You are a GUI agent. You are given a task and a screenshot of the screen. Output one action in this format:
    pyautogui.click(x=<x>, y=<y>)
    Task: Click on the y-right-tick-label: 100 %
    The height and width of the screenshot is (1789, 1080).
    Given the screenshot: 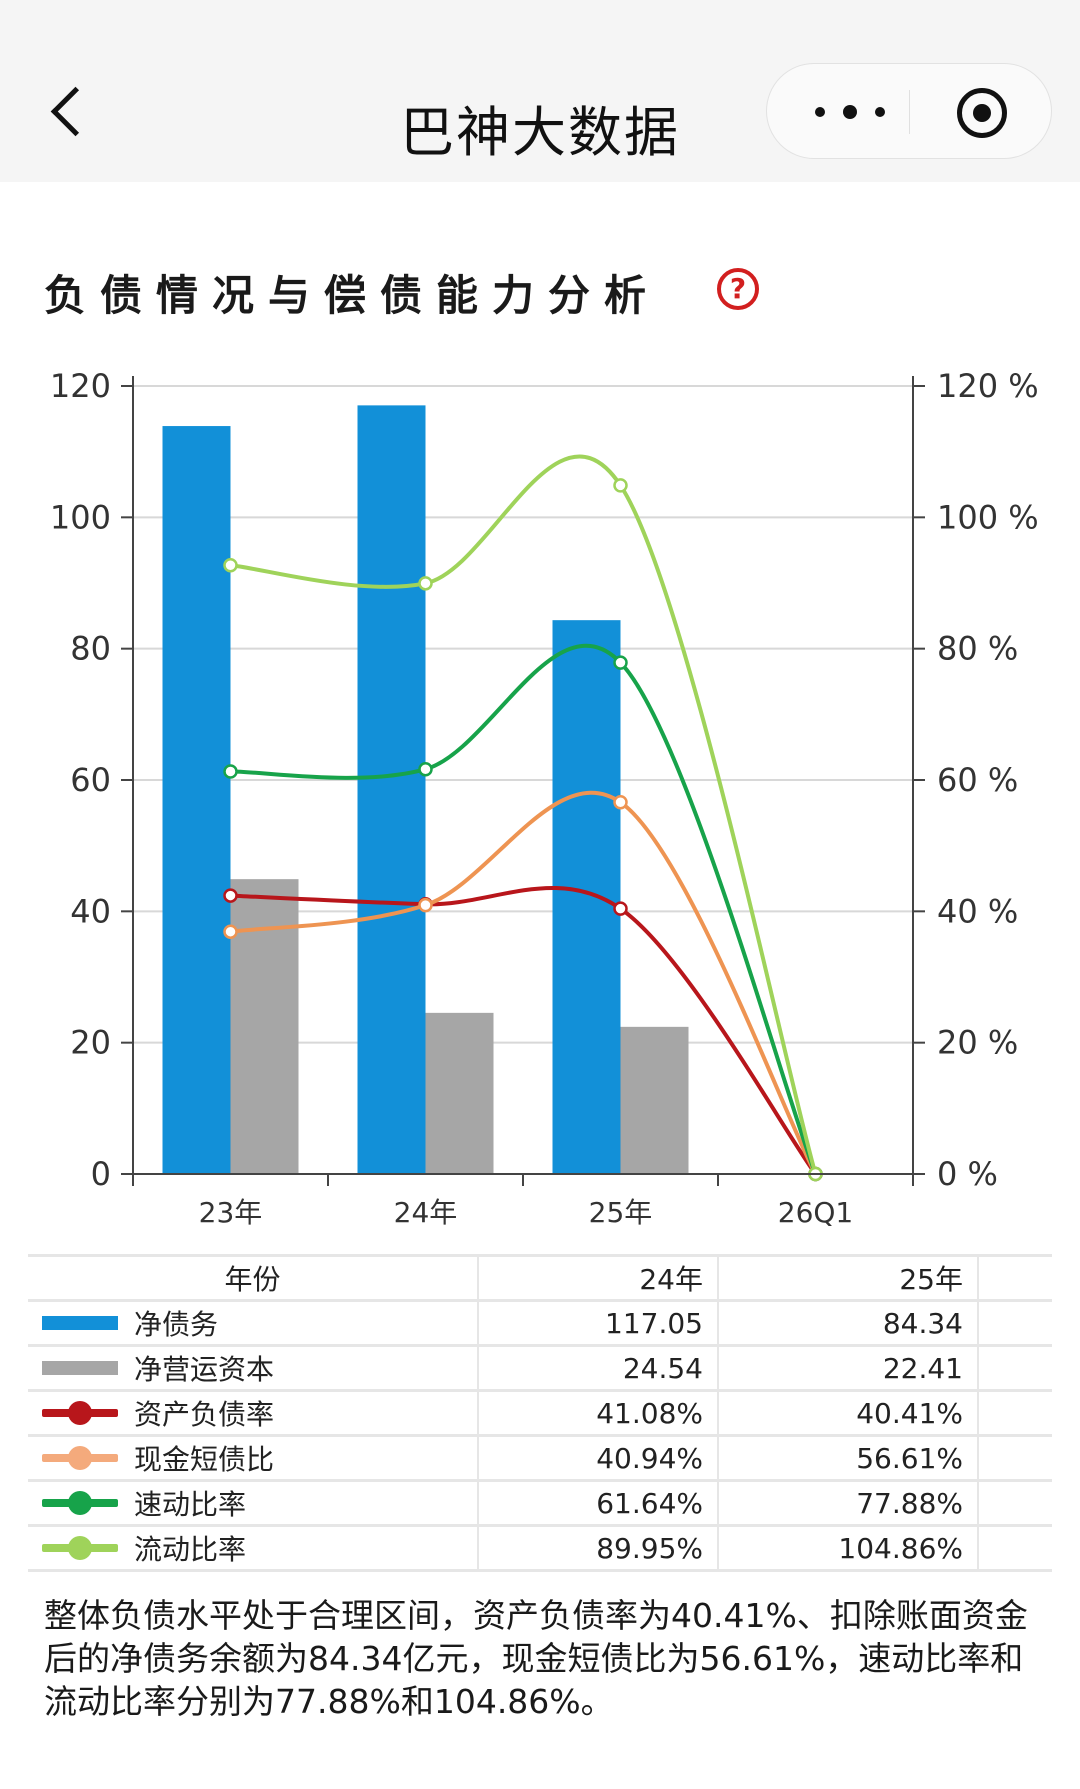 What is the action you would take?
    pyautogui.click(x=988, y=517)
    